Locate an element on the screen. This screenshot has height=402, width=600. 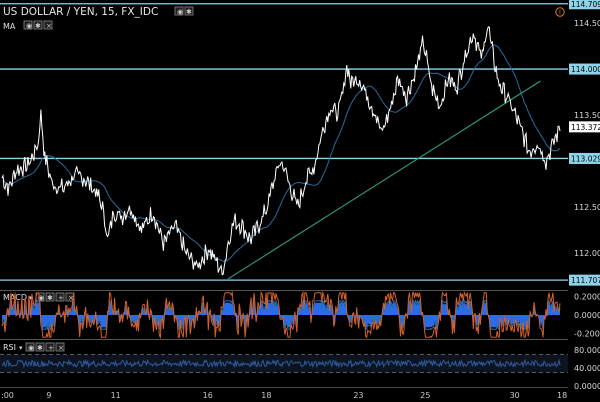
macd-line is located at coordinates (281, 315).